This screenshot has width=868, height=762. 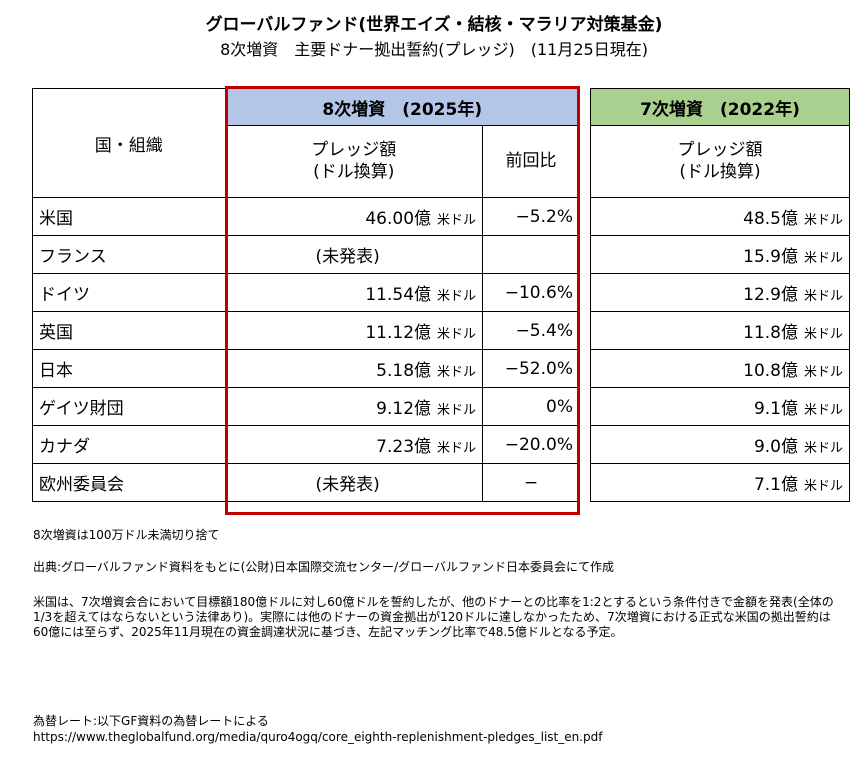 What do you see at coordinates (775, 447) in the screenshot?
I see `pledge-amount: 9.0億` at bounding box center [775, 447].